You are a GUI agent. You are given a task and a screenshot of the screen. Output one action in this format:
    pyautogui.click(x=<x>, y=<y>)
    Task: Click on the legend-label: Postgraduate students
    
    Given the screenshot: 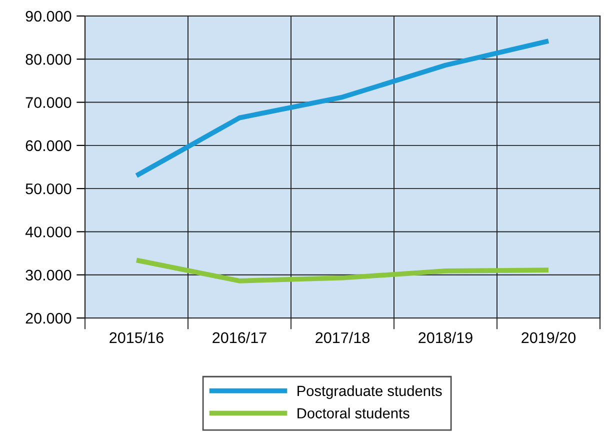 What is the action you would take?
    pyautogui.click(x=370, y=392)
    